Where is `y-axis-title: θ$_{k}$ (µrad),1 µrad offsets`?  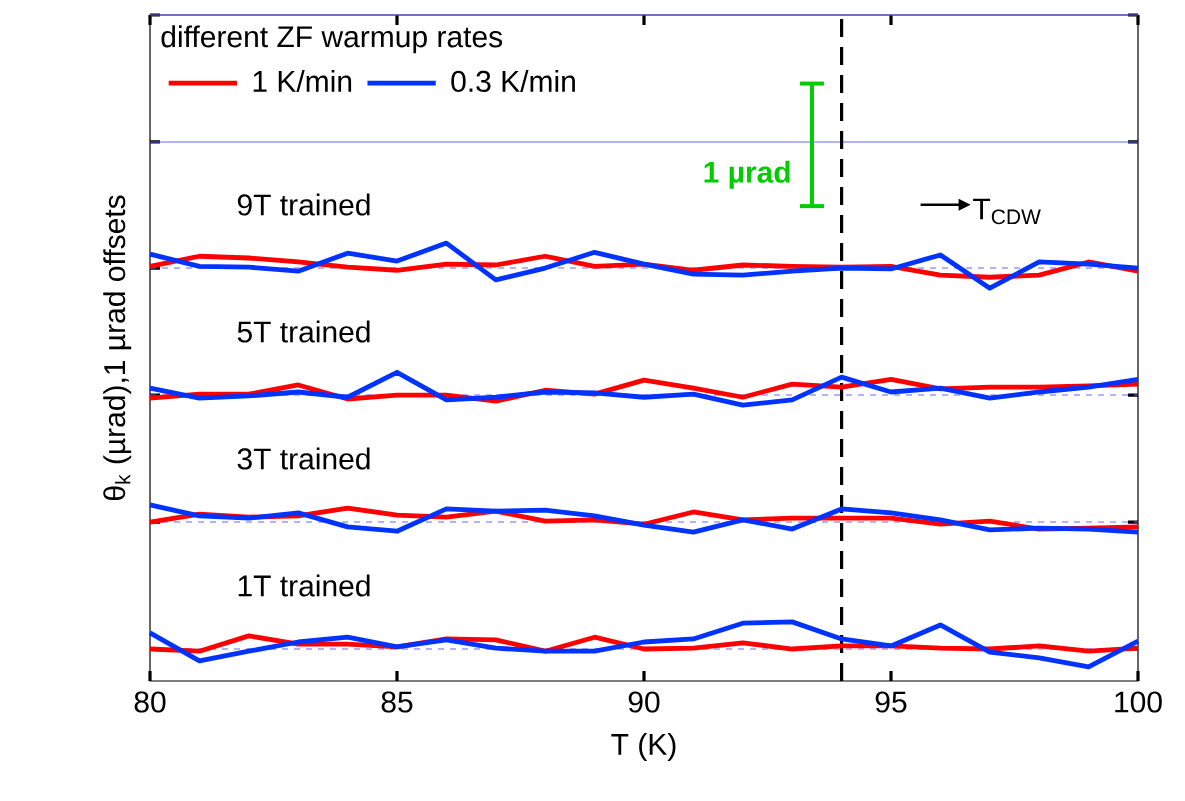 y-axis-title: θ$_{k}$ (µrad),1 µrad offsets is located at coordinates (117, 348).